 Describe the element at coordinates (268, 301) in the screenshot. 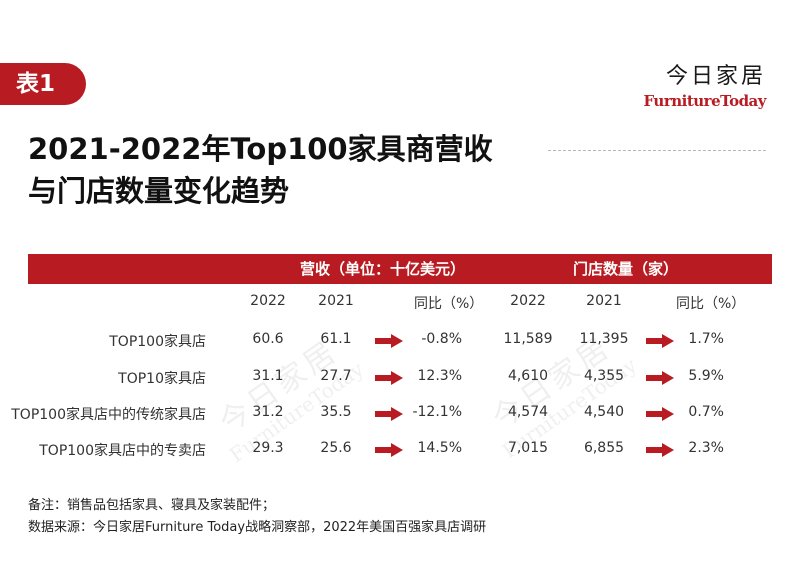

I see `col-header-rev-2022: 2022` at that location.